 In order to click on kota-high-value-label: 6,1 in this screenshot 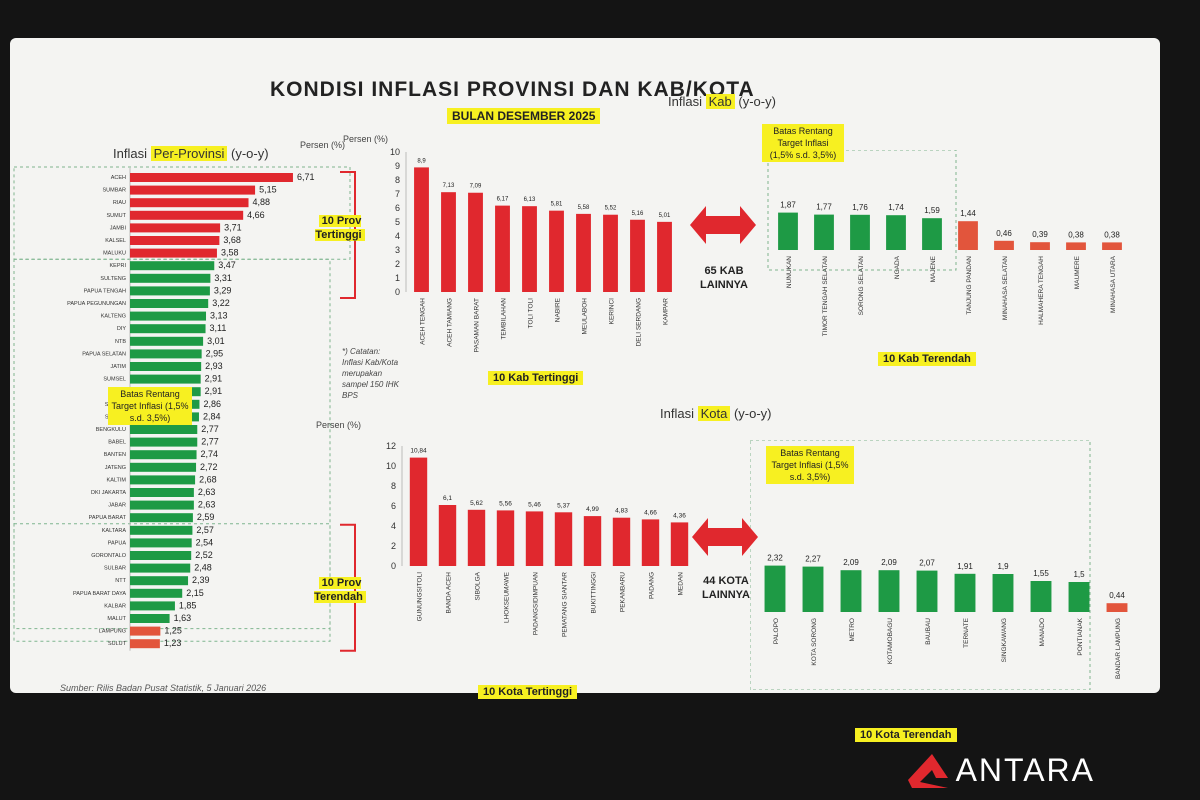, I will do `click(447, 498)`.